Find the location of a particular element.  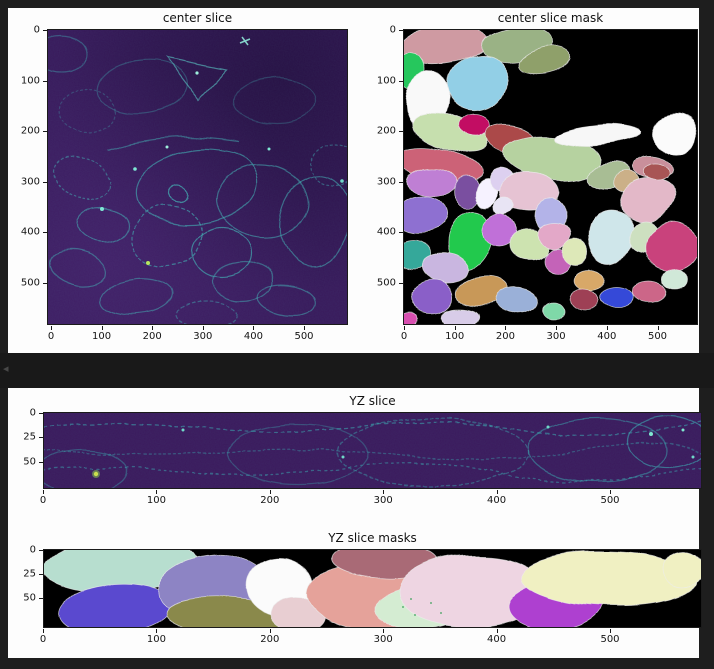

yz-slice-masks-svg is located at coordinates (372, 588).